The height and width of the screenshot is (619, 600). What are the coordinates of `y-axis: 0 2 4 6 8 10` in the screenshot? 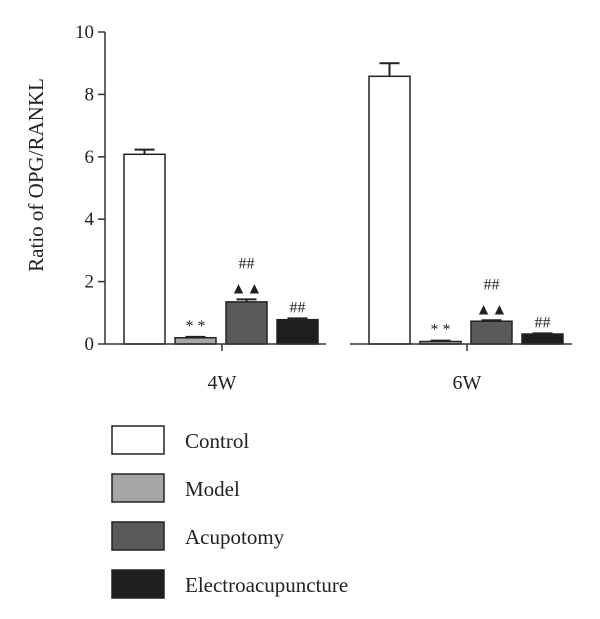 It's located at (90, 188).